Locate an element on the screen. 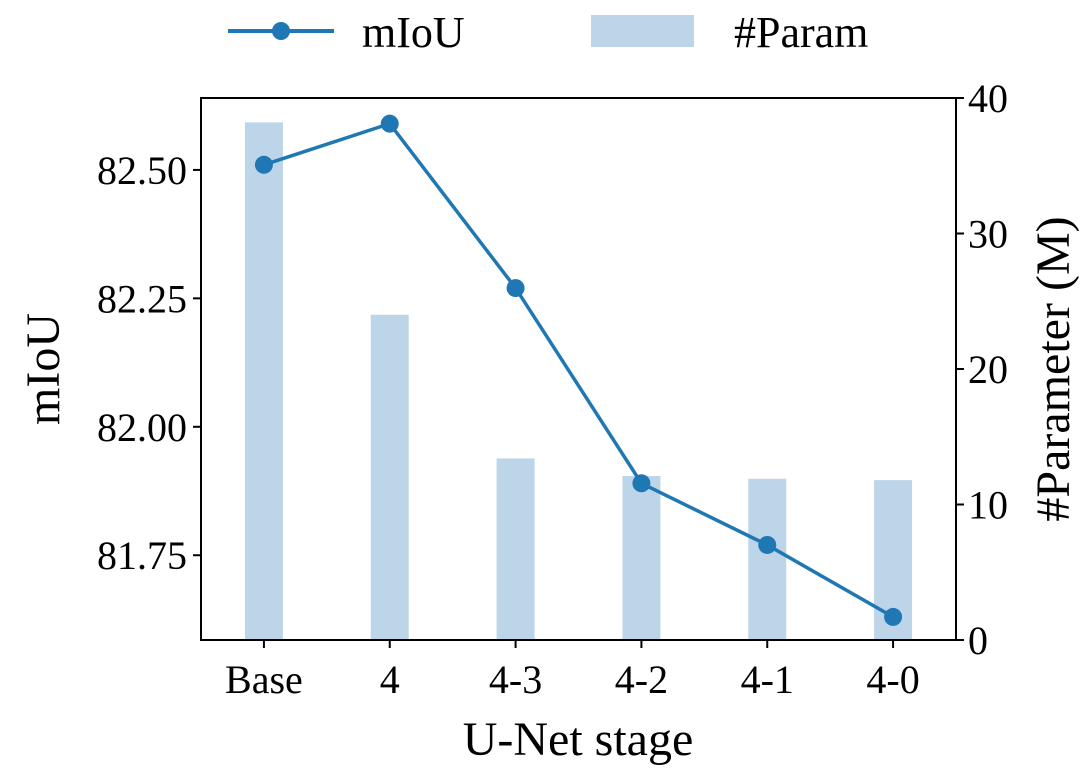  y-axis-right-label: #Parameter (M) is located at coordinates (1053, 368).